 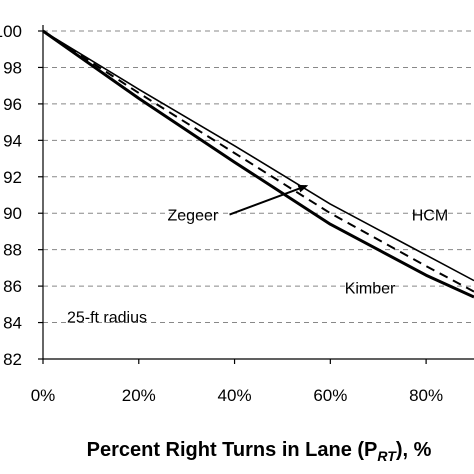 I want to click on x-axis-label: Percent Right Turns in Lane (PRT), %, so click(x=259, y=451).